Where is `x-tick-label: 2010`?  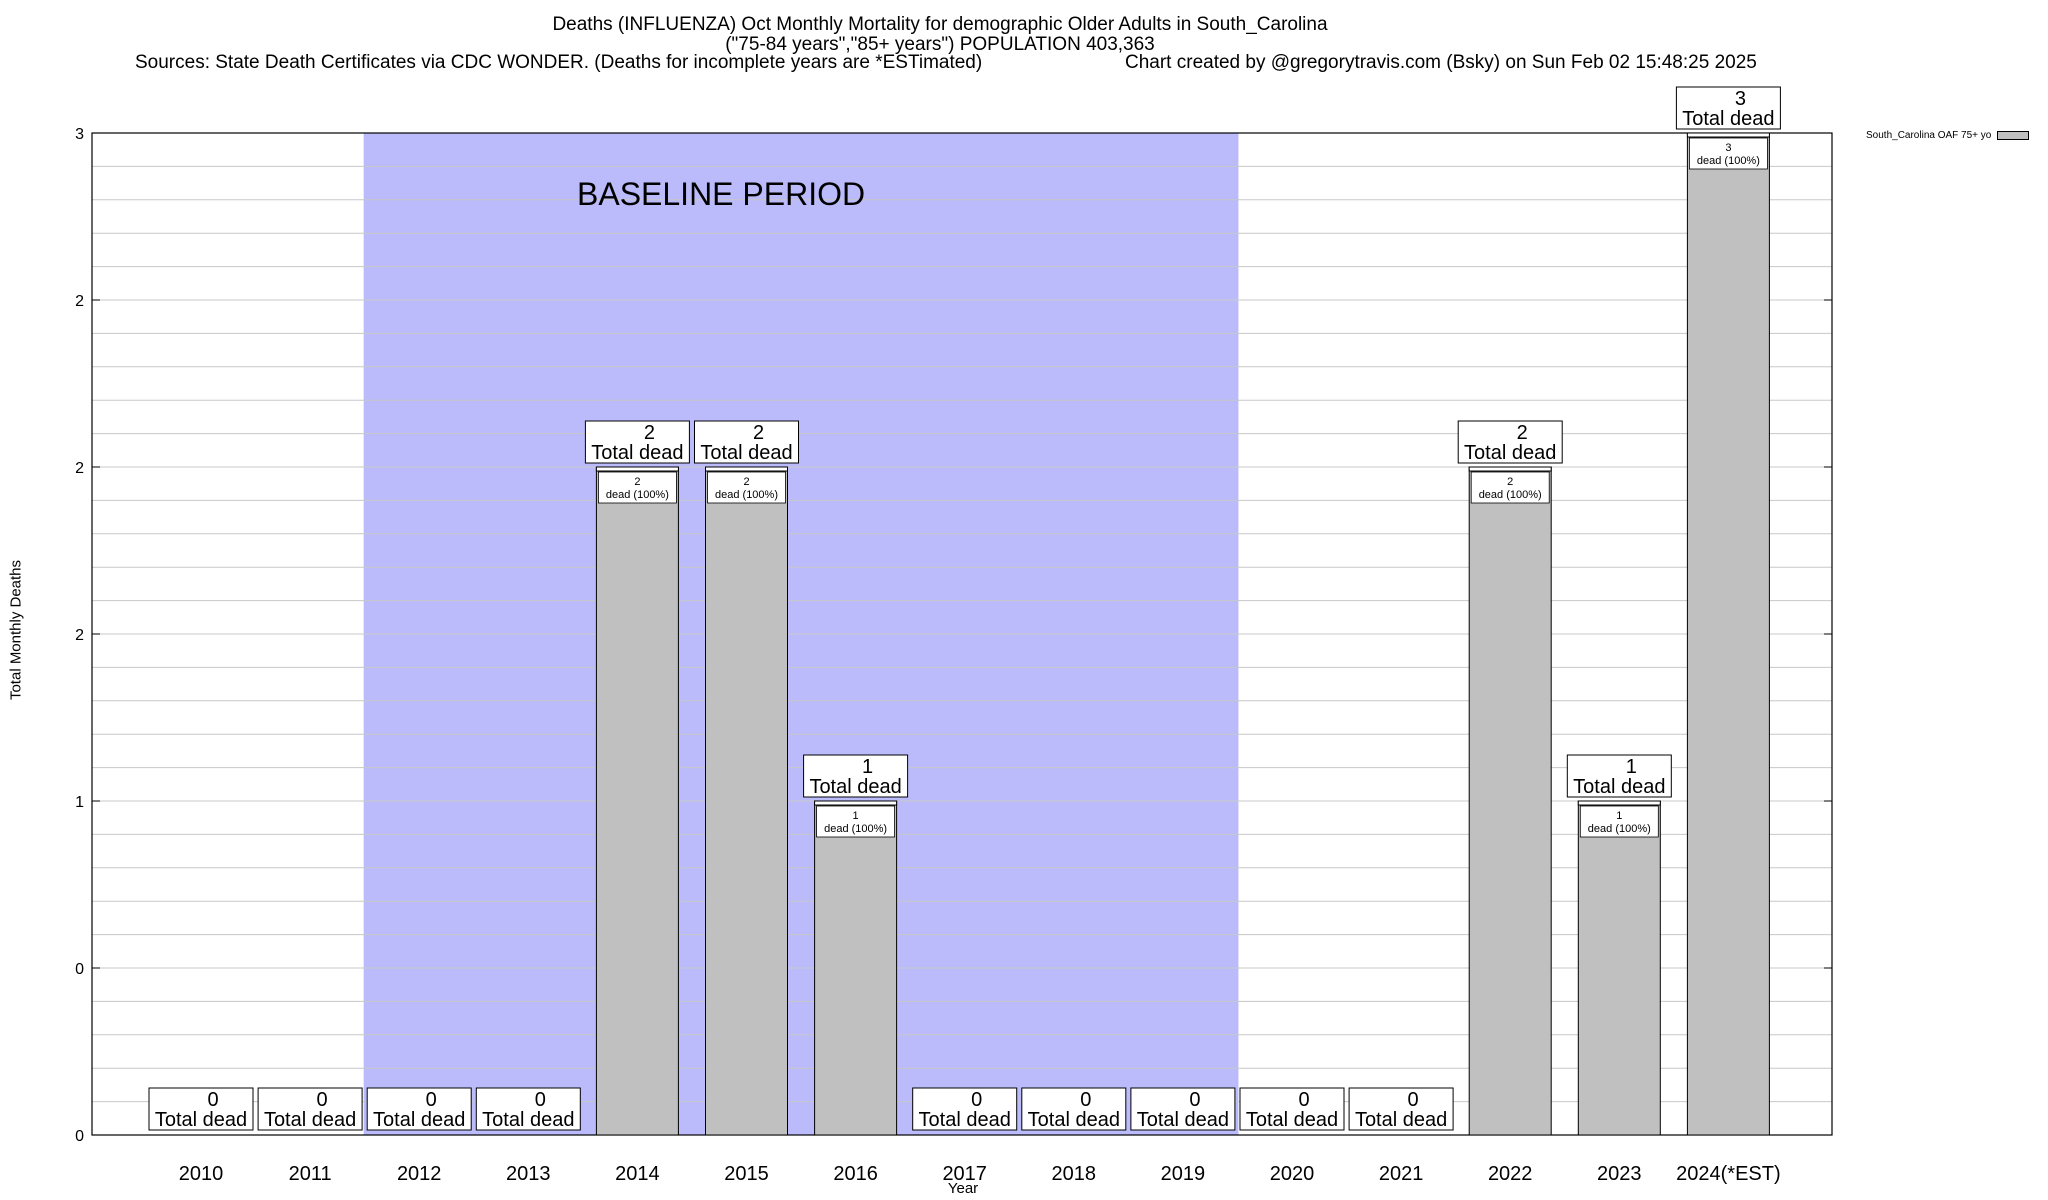
x-tick-label: 2010 is located at coordinates (201, 1174).